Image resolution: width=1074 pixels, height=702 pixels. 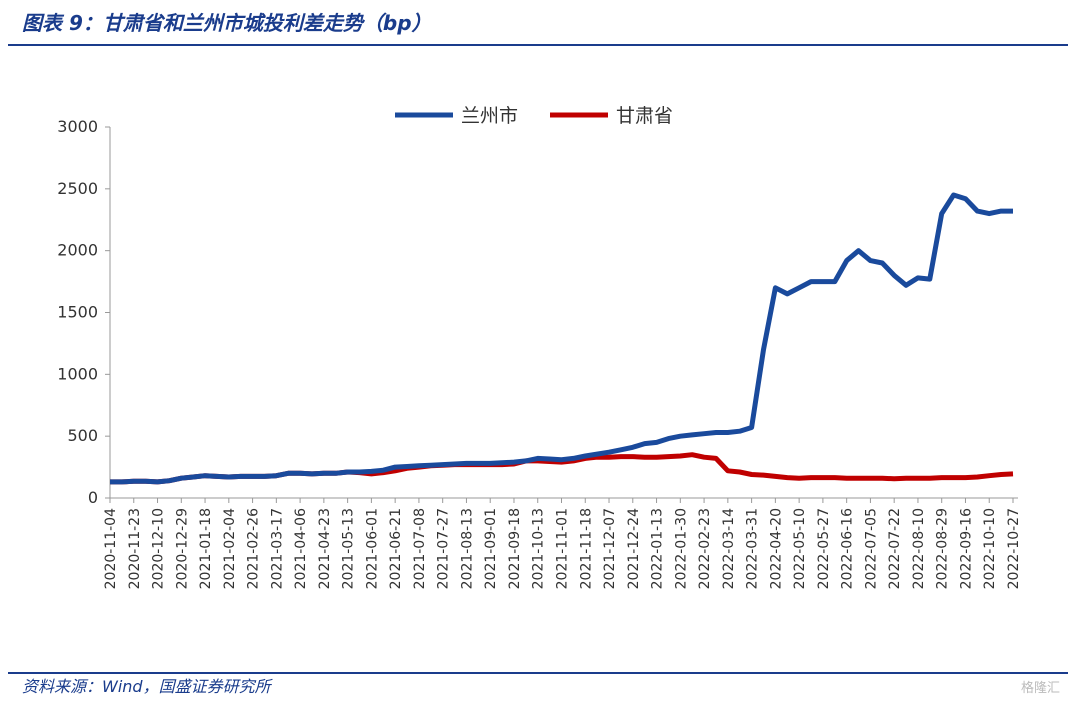 What do you see at coordinates (325, 548) in the screenshot?
I see `x-tick-label: 2021-04-23` at bounding box center [325, 548].